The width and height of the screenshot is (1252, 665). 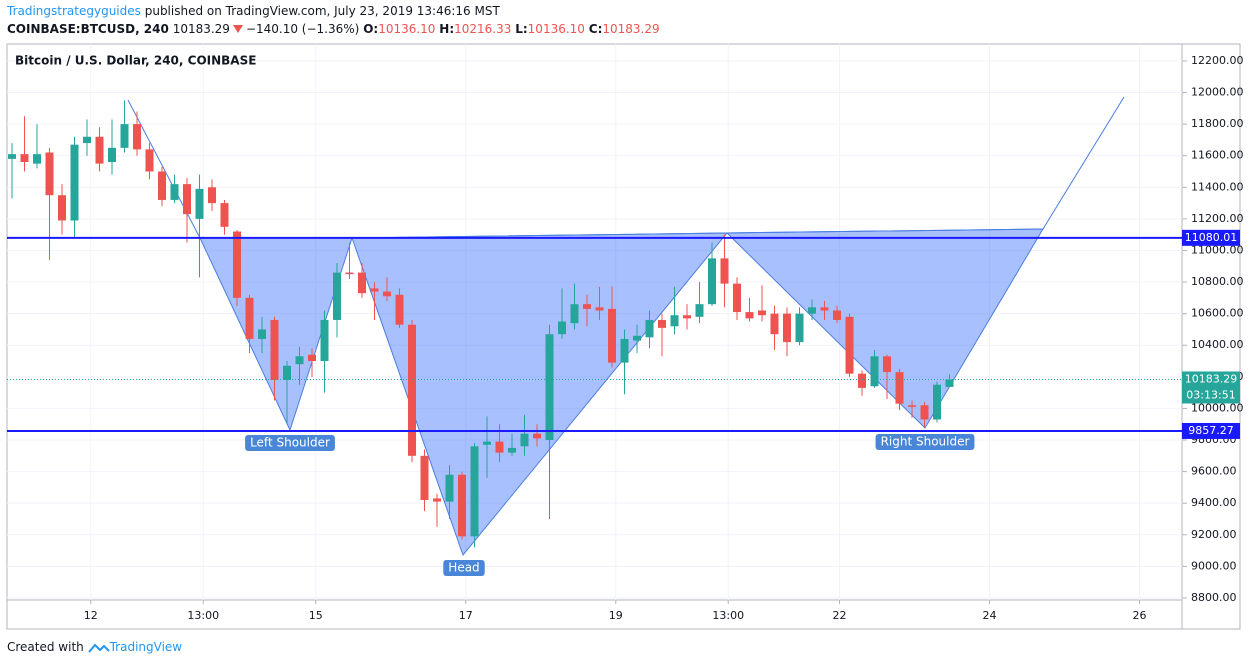 What do you see at coordinates (631, 29) in the screenshot?
I see `ohlc-value: 10183.29` at bounding box center [631, 29].